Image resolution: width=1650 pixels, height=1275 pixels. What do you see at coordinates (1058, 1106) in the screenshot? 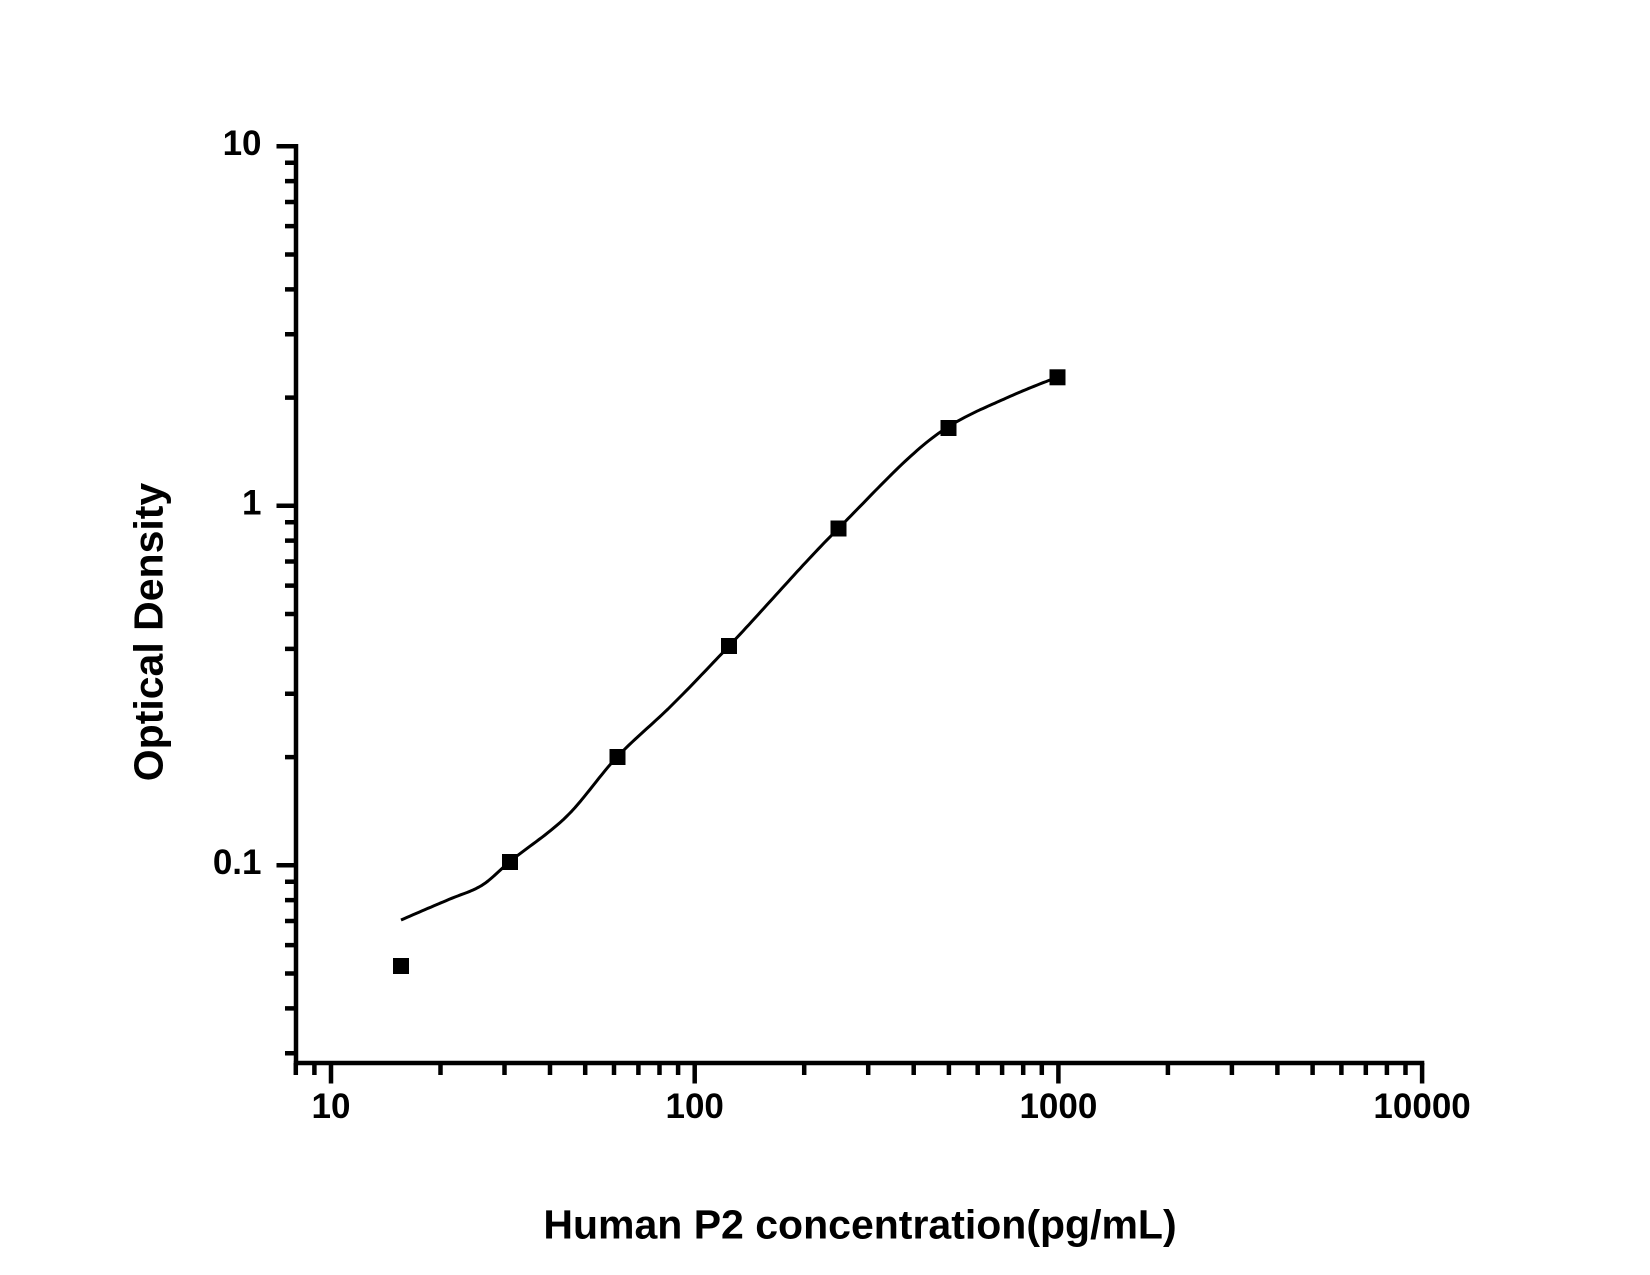
I see `svg-text: 1000` at bounding box center [1058, 1106].